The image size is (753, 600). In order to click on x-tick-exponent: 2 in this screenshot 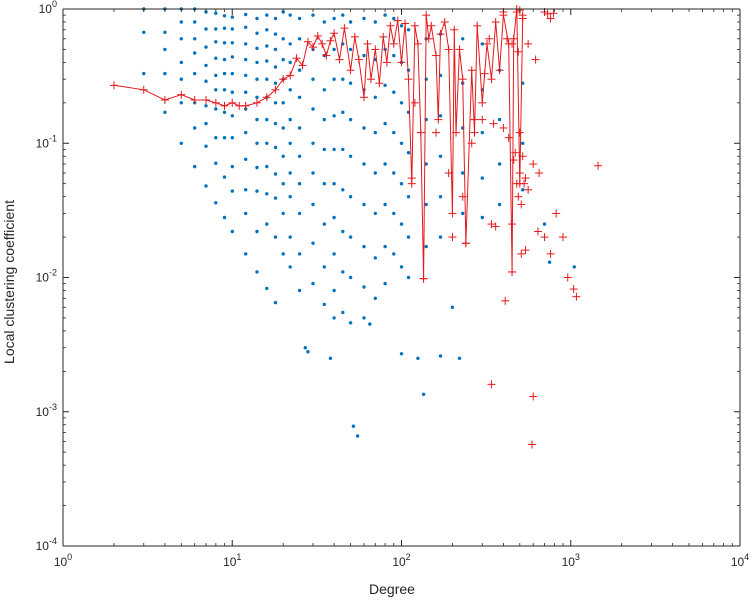, I will do `click(408, 557)`.